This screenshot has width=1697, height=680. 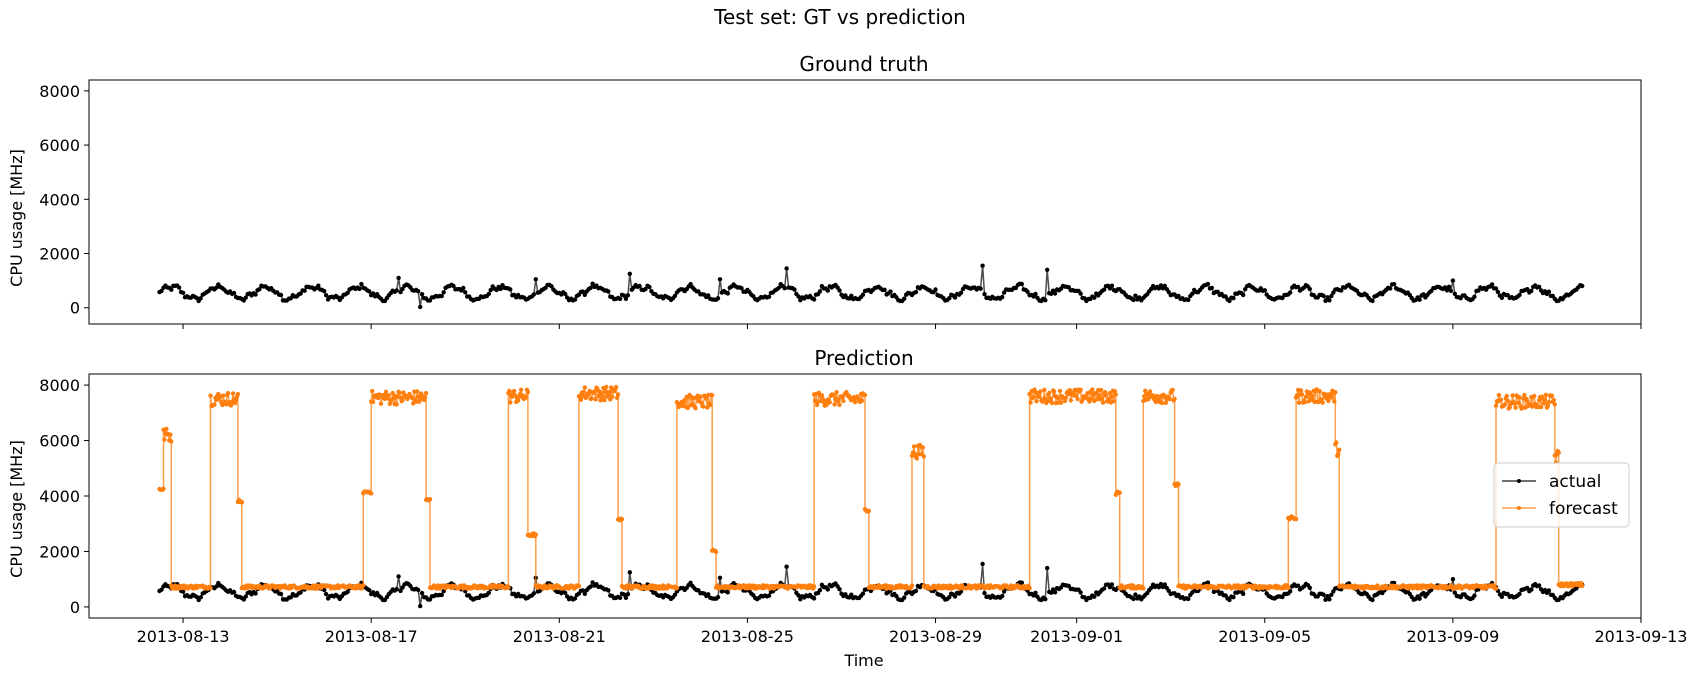 What do you see at coordinates (59, 254) in the screenshot?
I see `y-tick-label: 2000` at bounding box center [59, 254].